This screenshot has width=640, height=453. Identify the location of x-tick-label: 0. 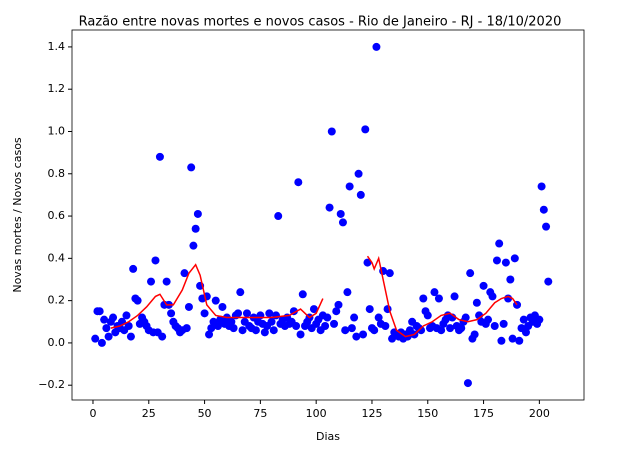
(92, 413).